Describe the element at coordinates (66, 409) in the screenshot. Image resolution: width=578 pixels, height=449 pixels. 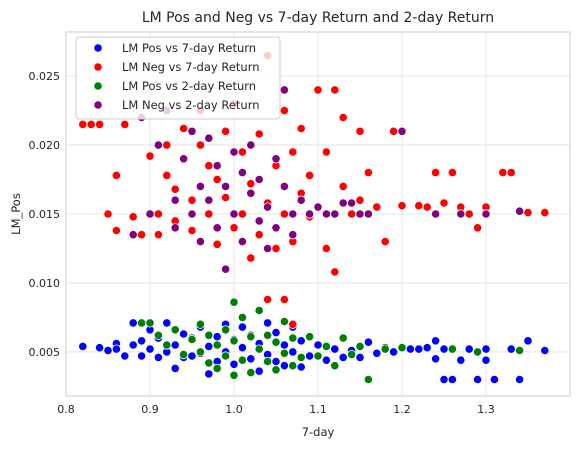
I see `x-tick-label: 0.8` at that location.